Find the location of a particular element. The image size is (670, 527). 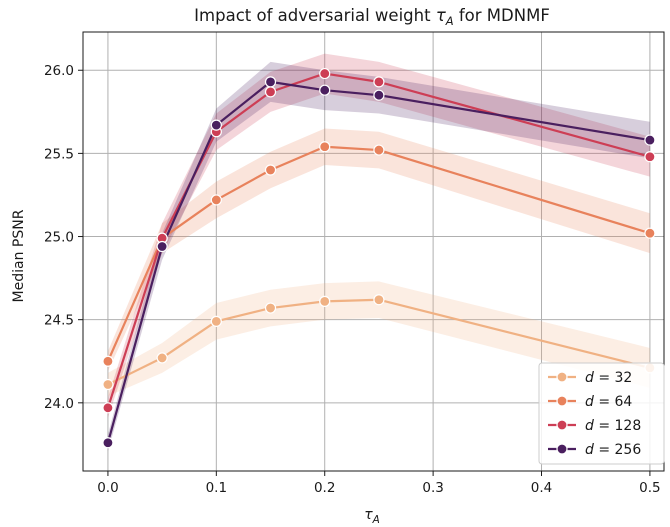

x-tick-label: 0.3 is located at coordinates (432, 488).